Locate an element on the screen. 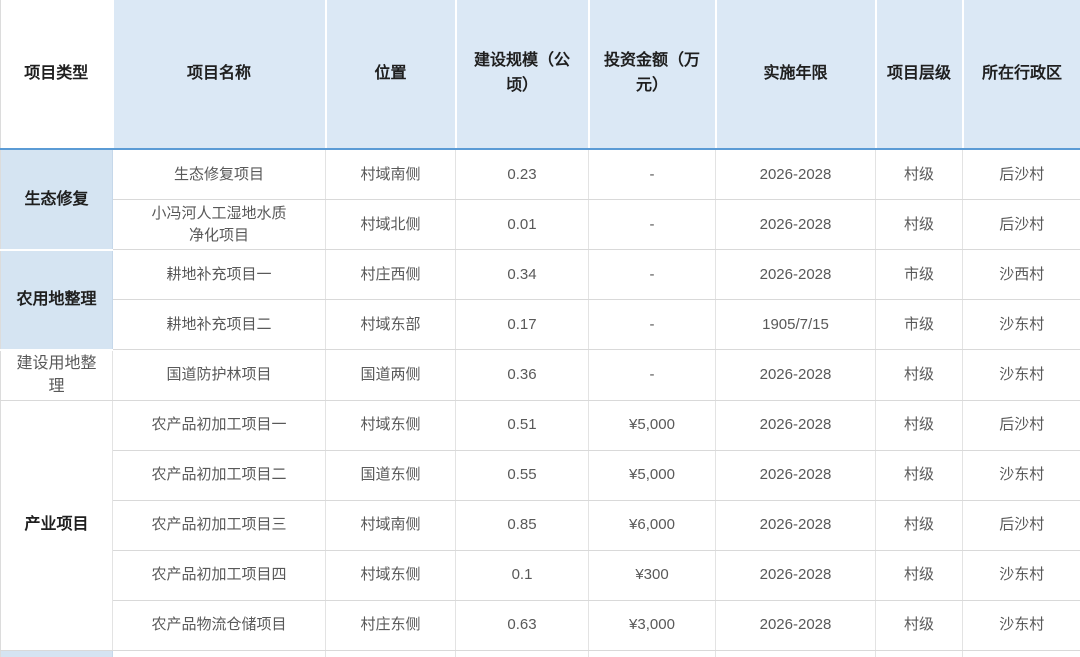  cell-name: 小冯河人工湿地水质净化项目 is located at coordinates (219, 225).